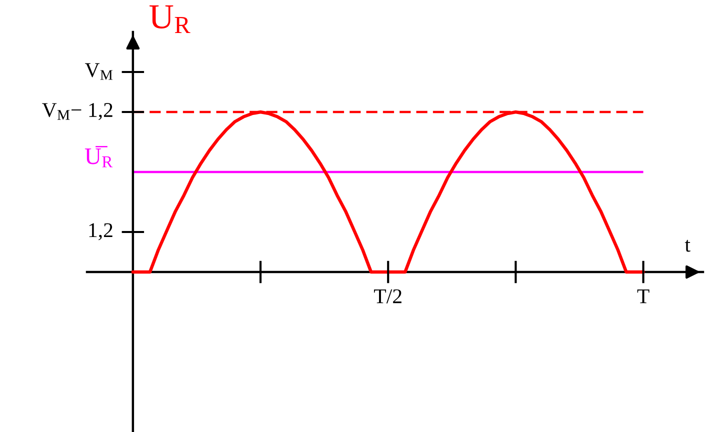  Describe the element at coordinates (687, 246) in the screenshot. I see `x-axis-title: t` at that location.